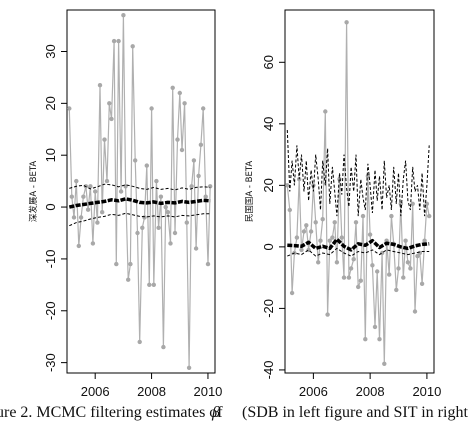  What do you see at coordinates (111, 412) in the screenshot?
I see `caption-prefix: ure 2. MCMC filtering estimates of` at bounding box center [111, 412].